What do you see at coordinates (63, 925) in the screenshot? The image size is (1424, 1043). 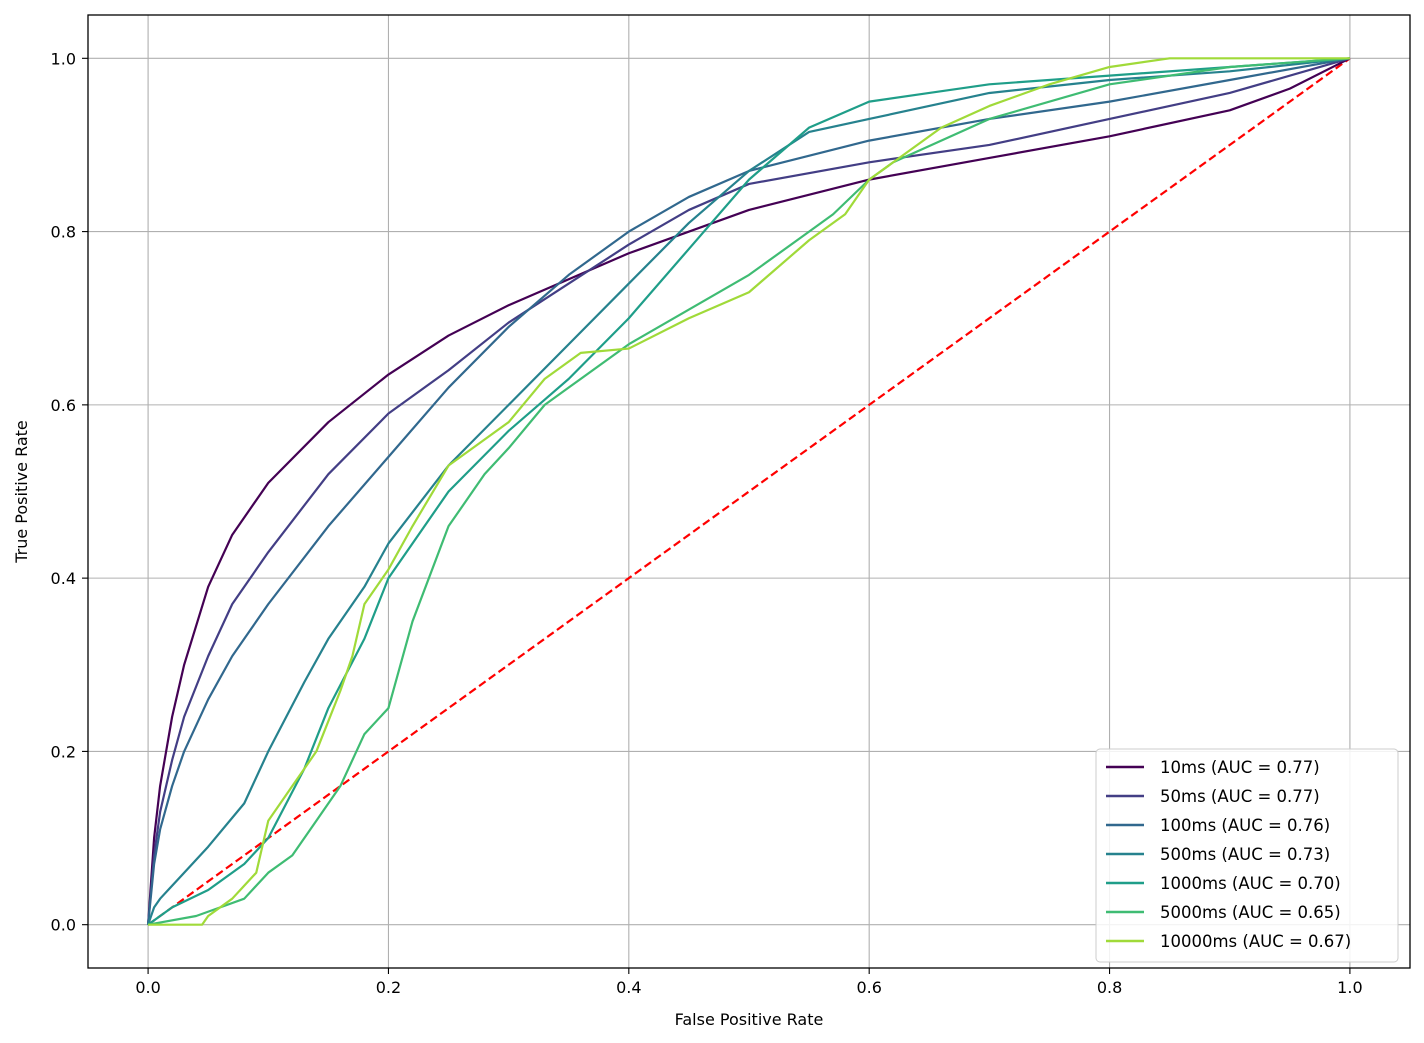 I see `y-tick-label: 0.0` at bounding box center [63, 925].